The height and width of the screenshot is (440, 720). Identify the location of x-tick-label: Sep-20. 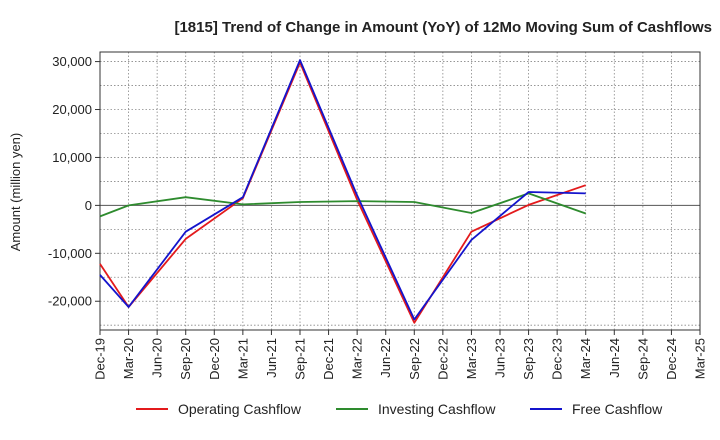
(185, 359).